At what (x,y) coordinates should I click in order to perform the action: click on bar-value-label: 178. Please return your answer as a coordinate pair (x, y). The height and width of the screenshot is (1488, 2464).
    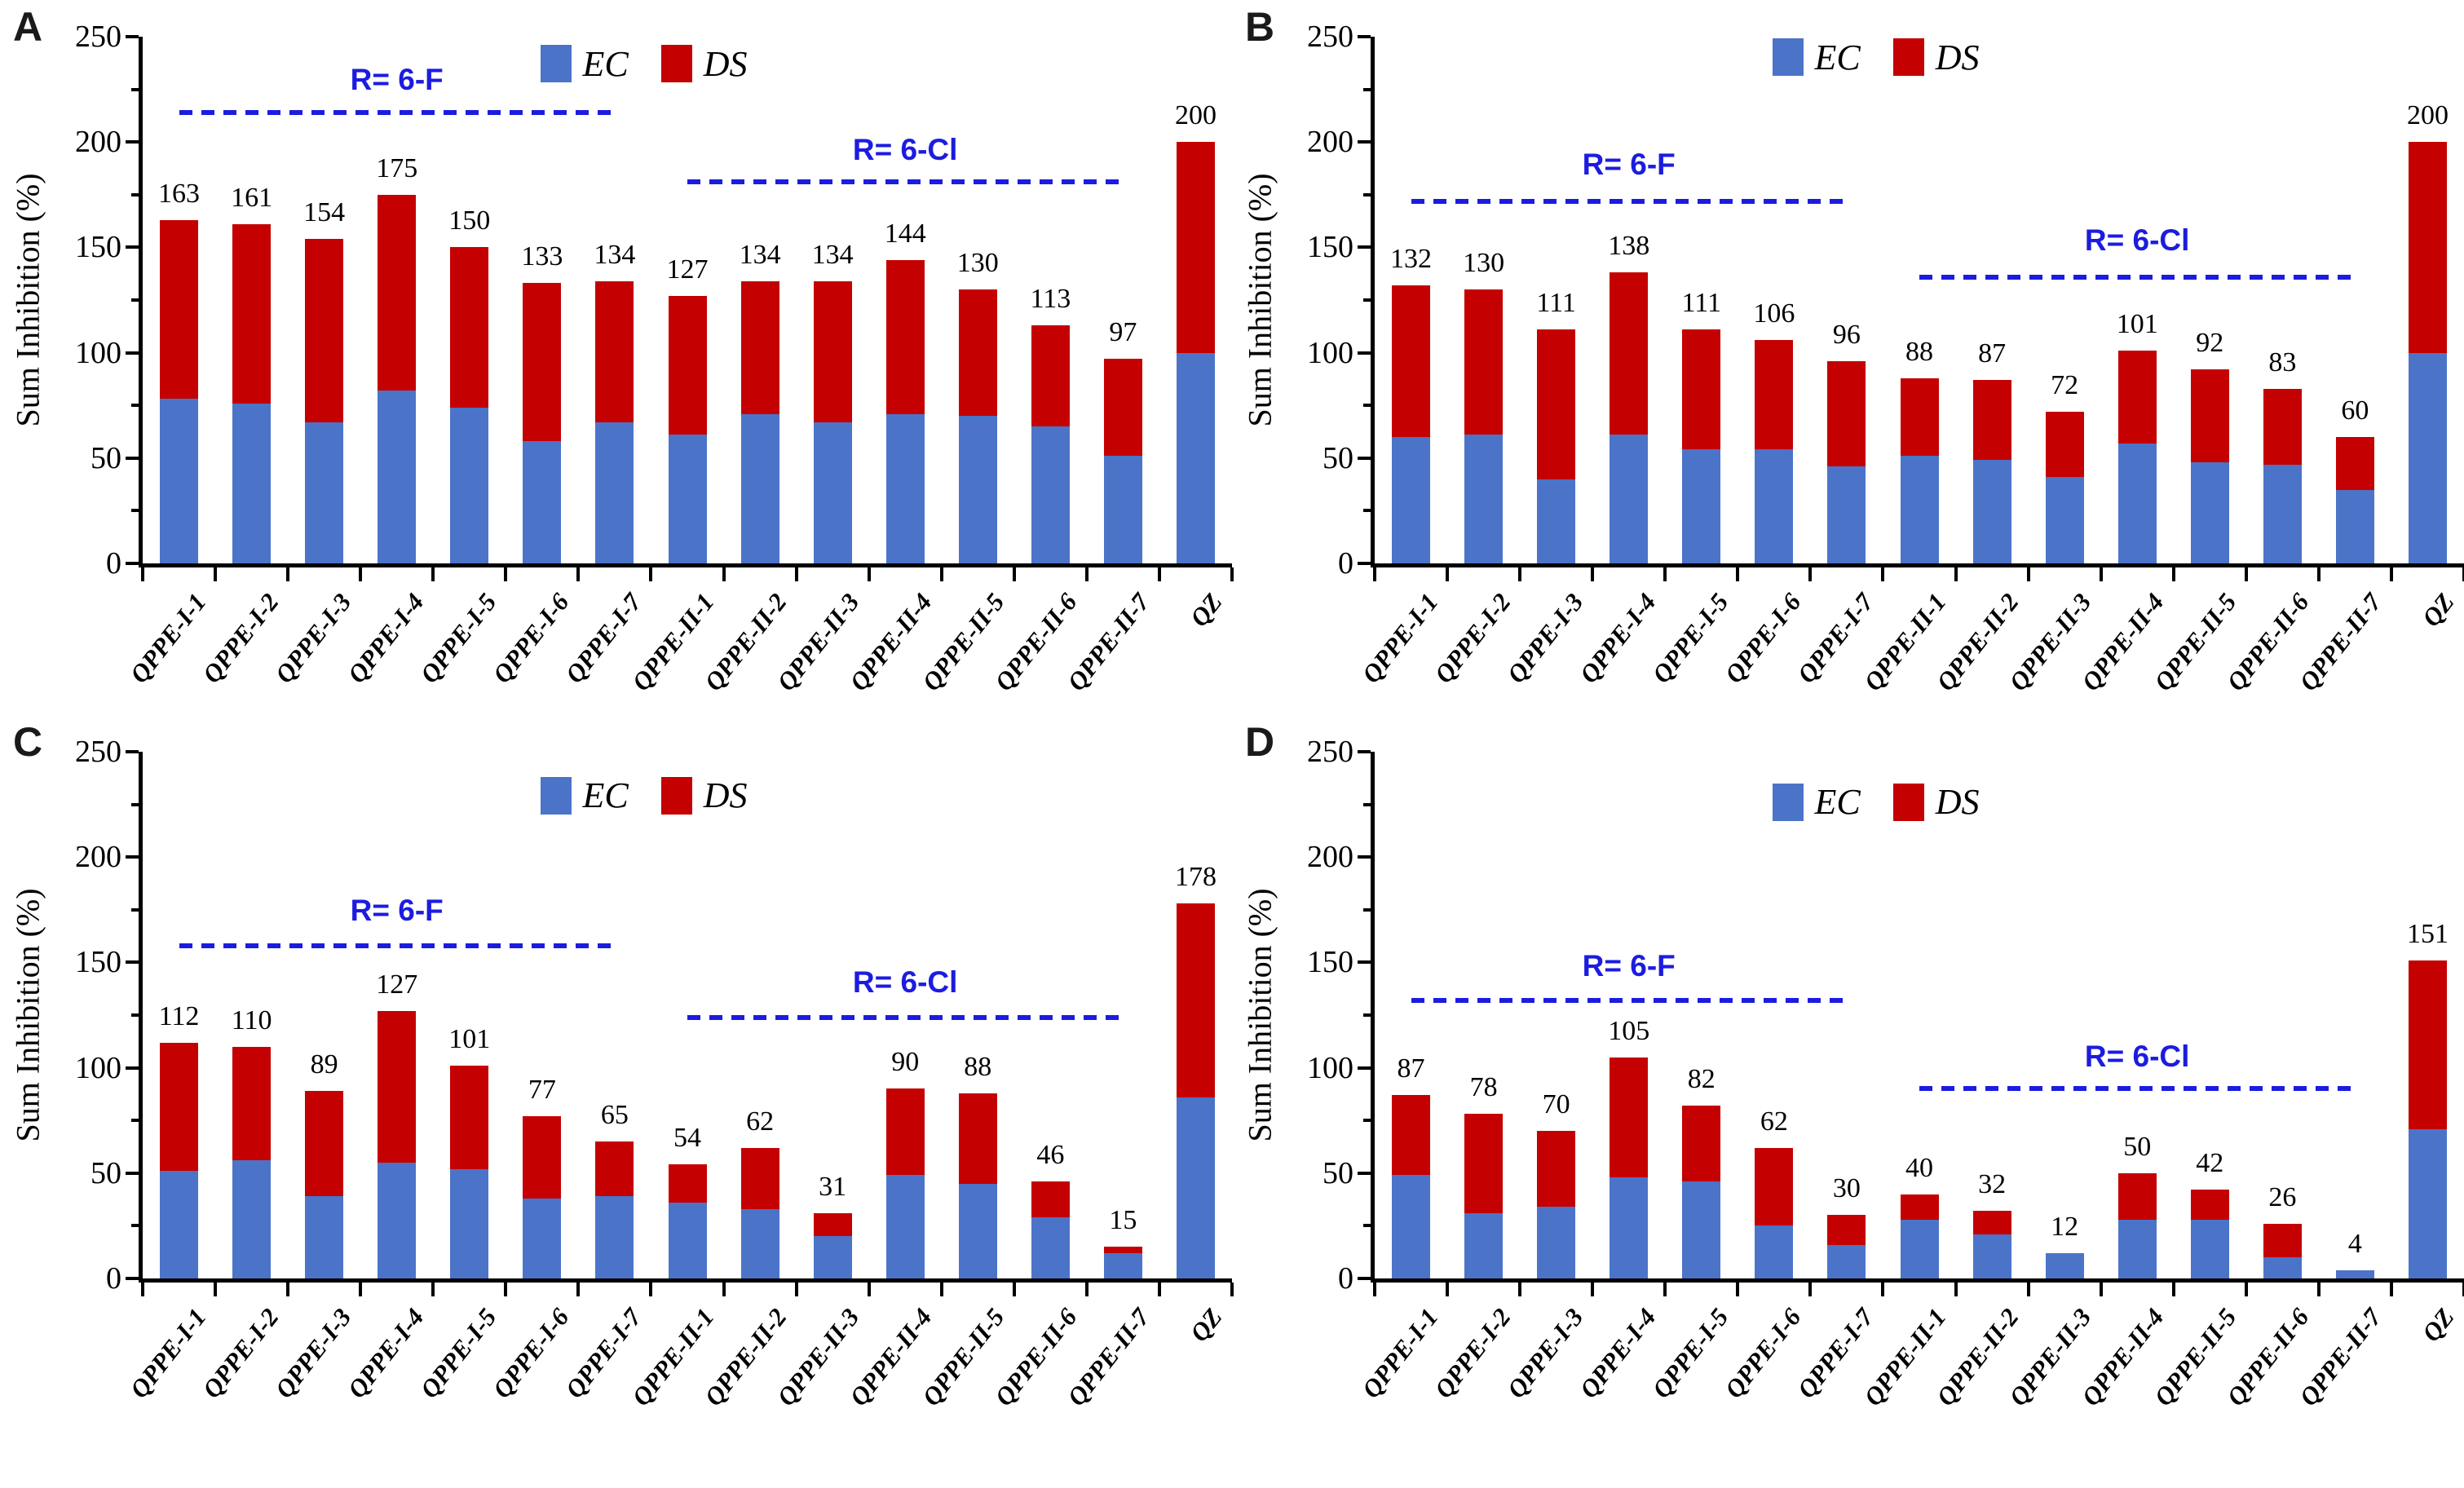
    Looking at the image, I should click on (1195, 877).